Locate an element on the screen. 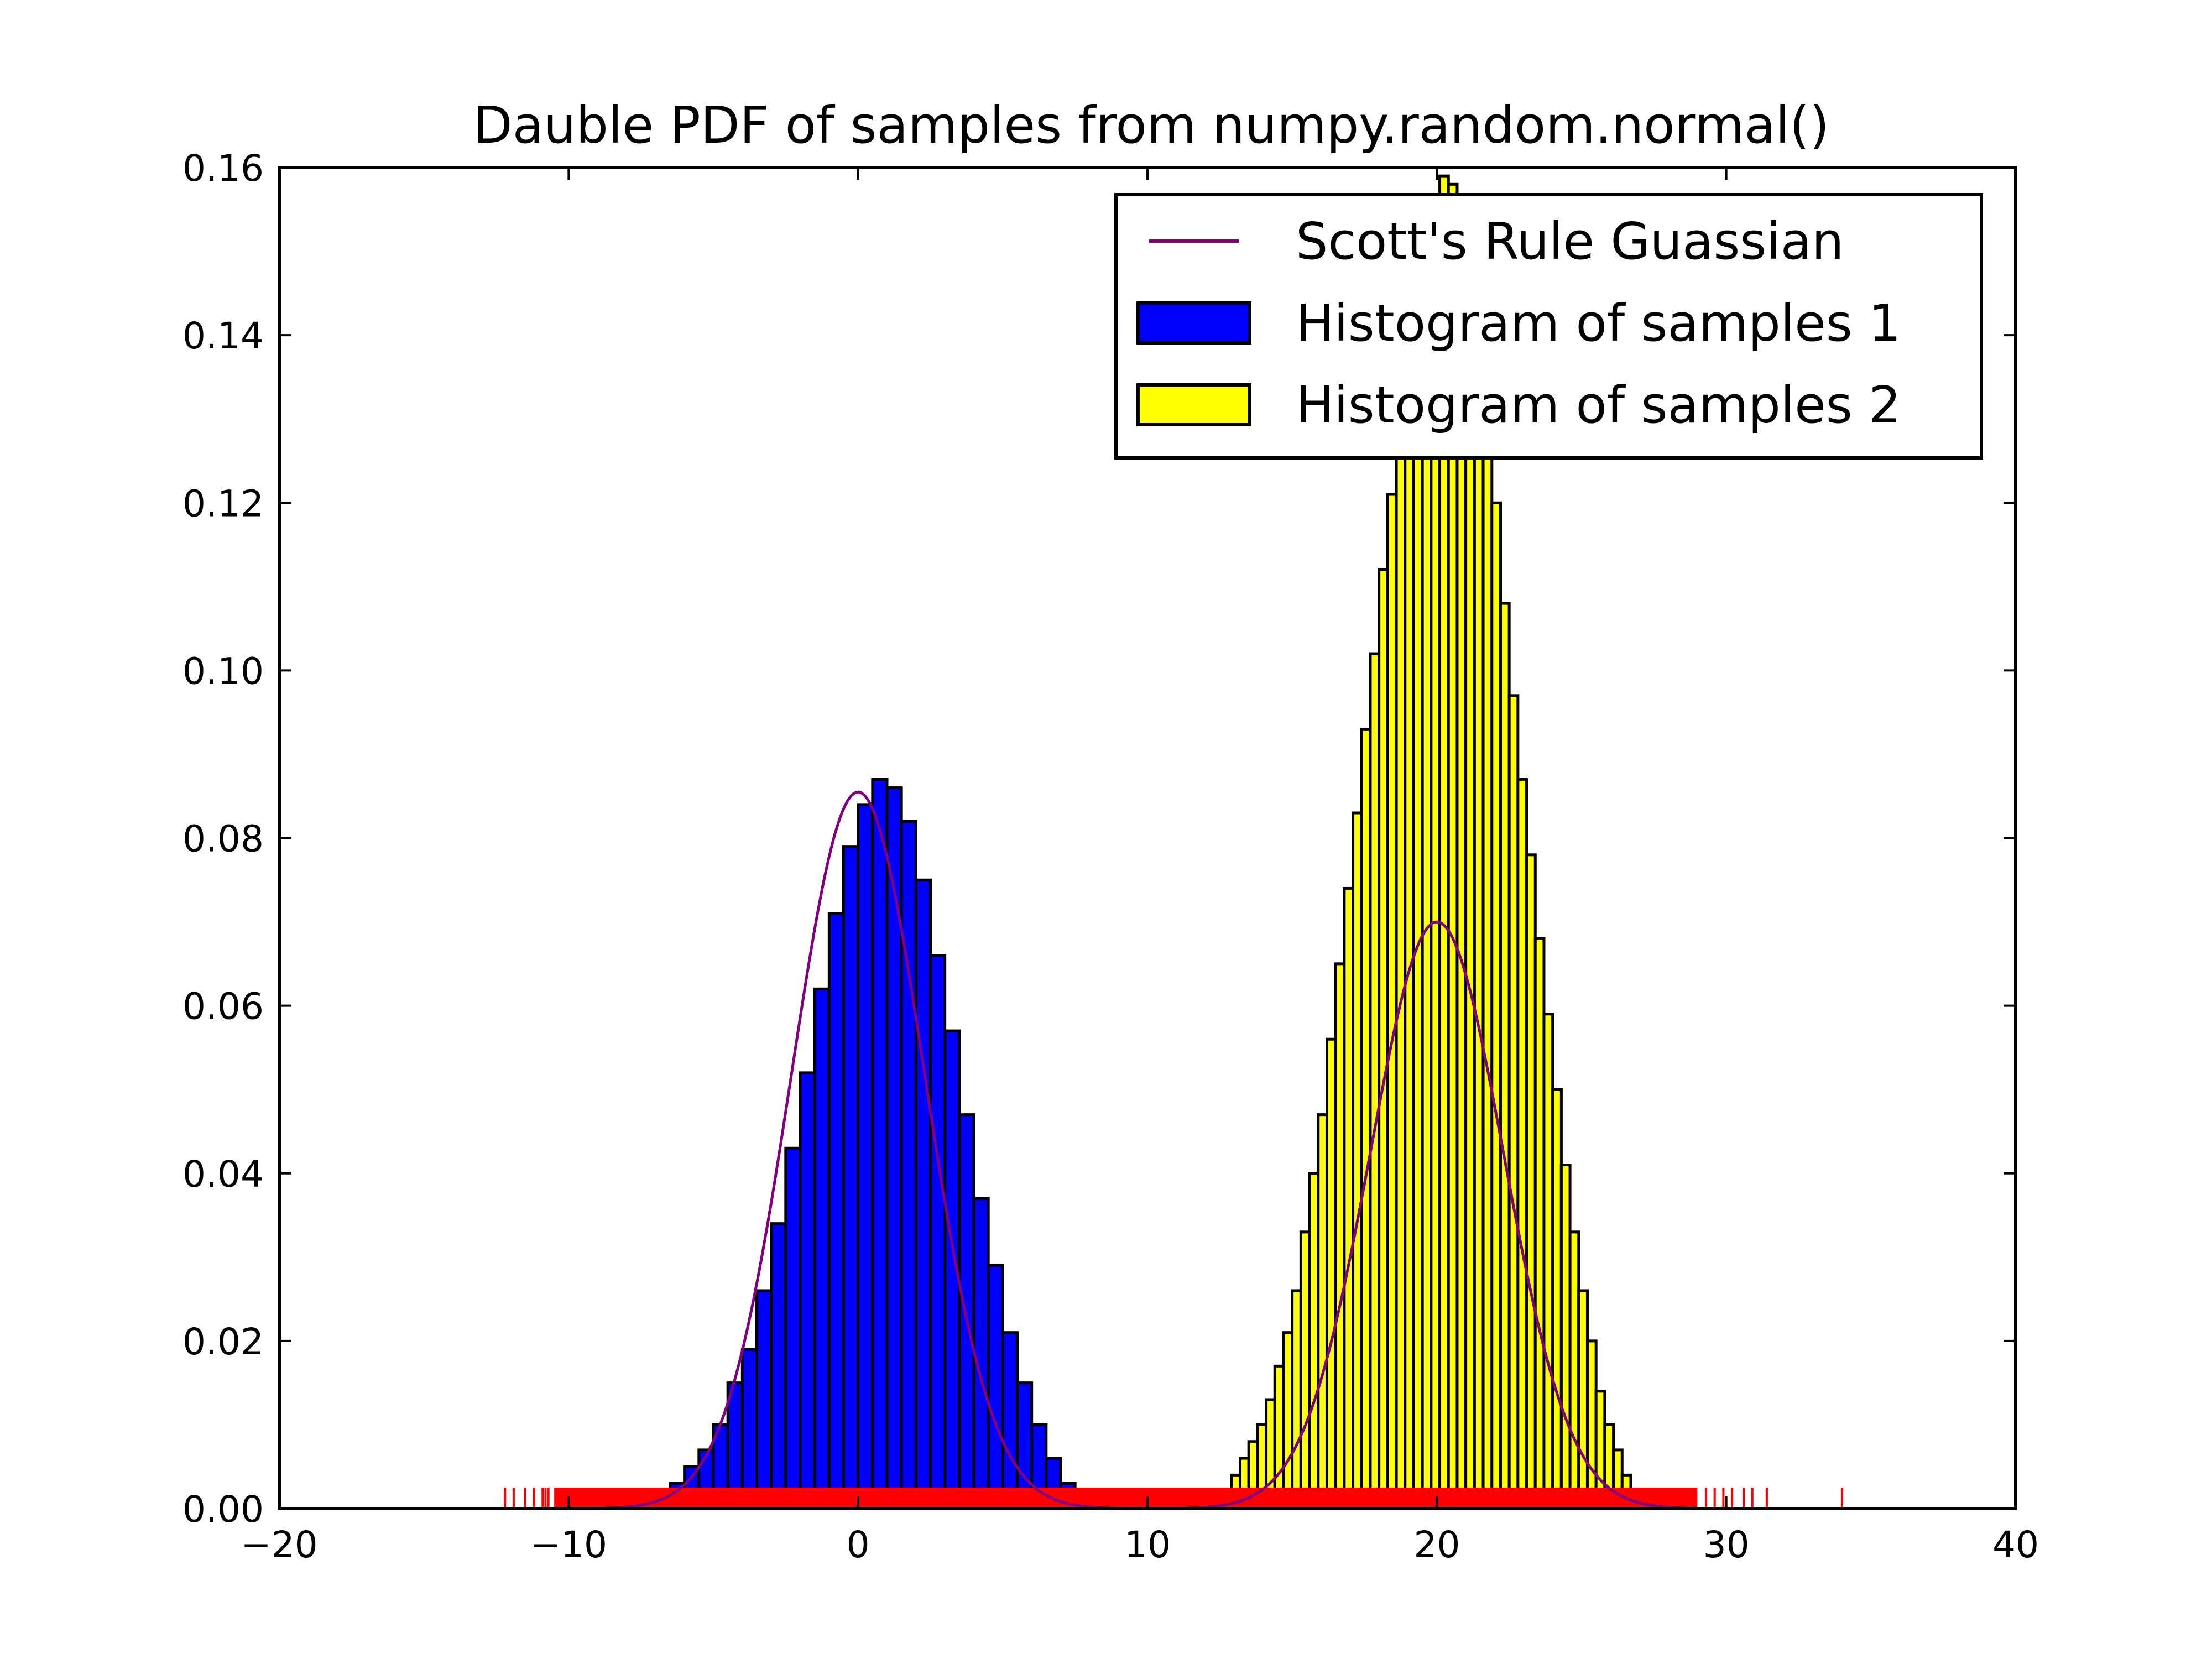  y-tick-label: 0.14 is located at coordinates (223, 336).